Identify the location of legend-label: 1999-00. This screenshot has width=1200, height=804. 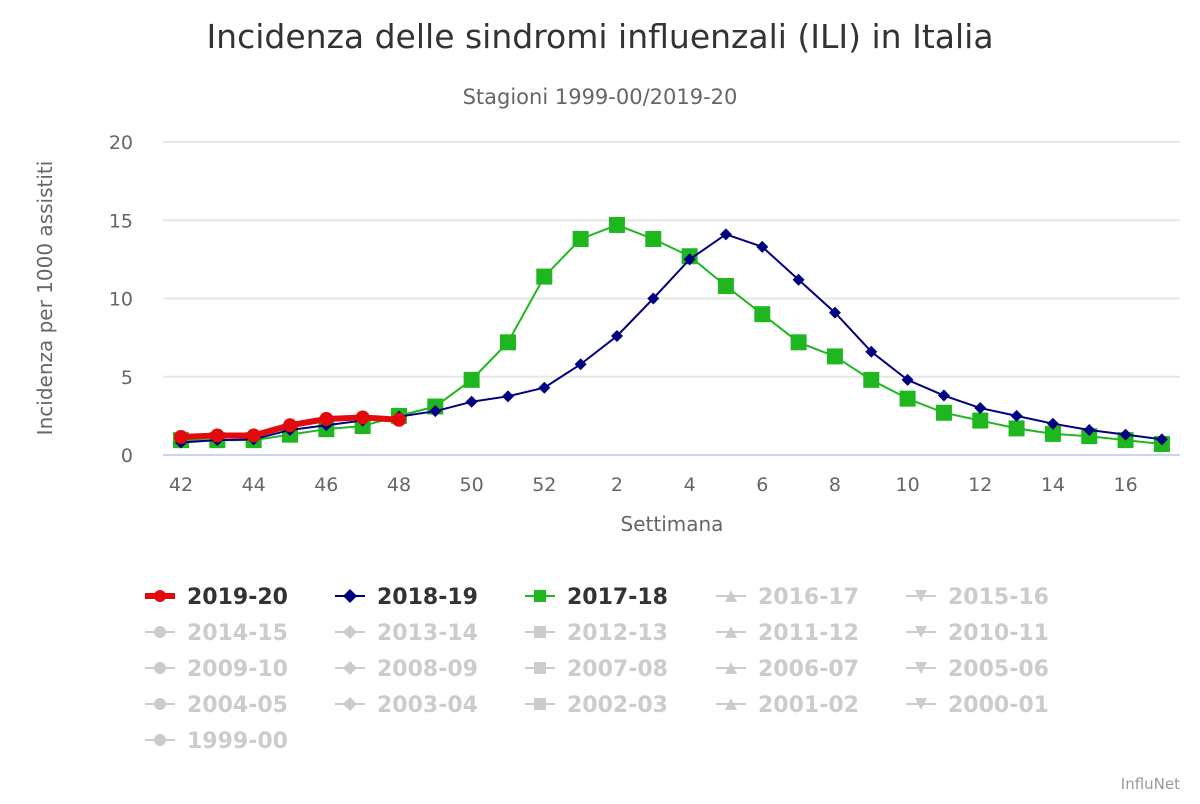
(237, 741).